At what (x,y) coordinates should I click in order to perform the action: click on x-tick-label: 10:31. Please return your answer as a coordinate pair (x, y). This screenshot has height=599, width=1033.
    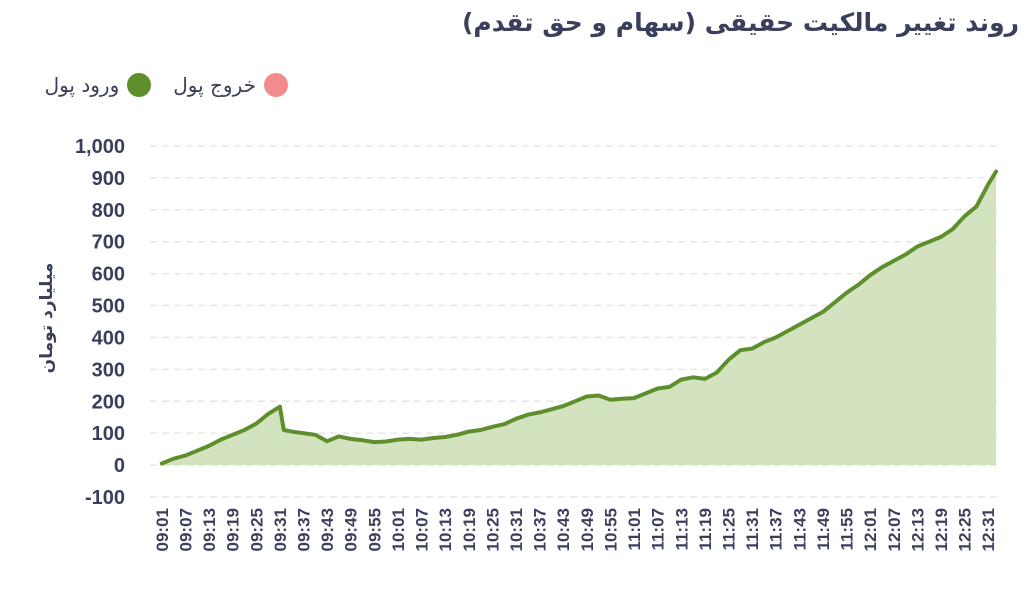
    Looking at the image, I should click on (516, 529).